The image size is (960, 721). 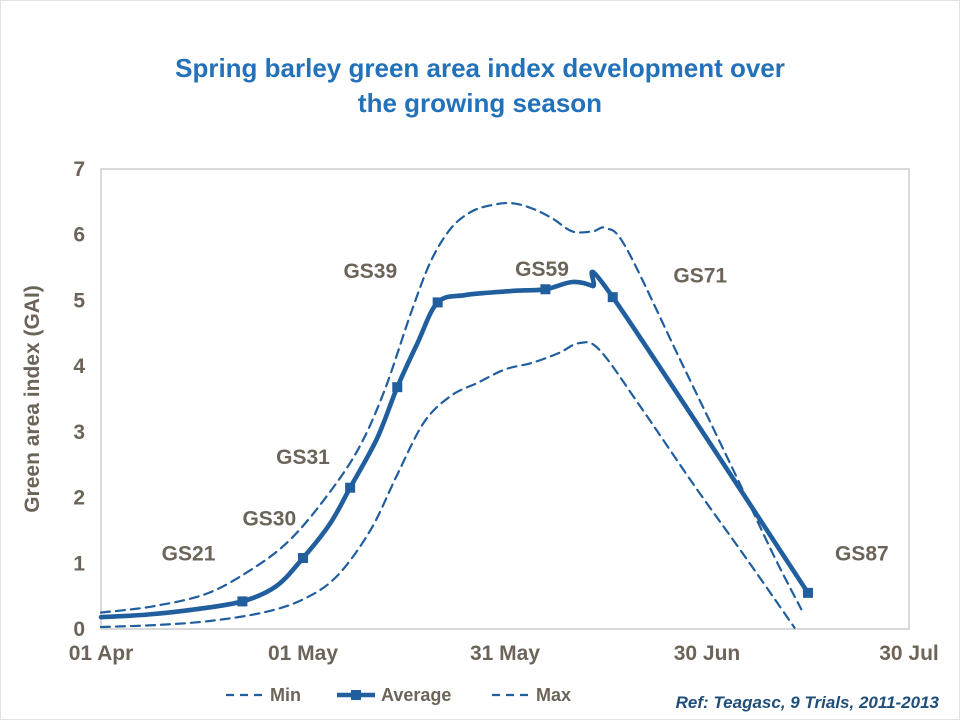 I want to click on legend-item-max: Max, so click(x=531, y=695).